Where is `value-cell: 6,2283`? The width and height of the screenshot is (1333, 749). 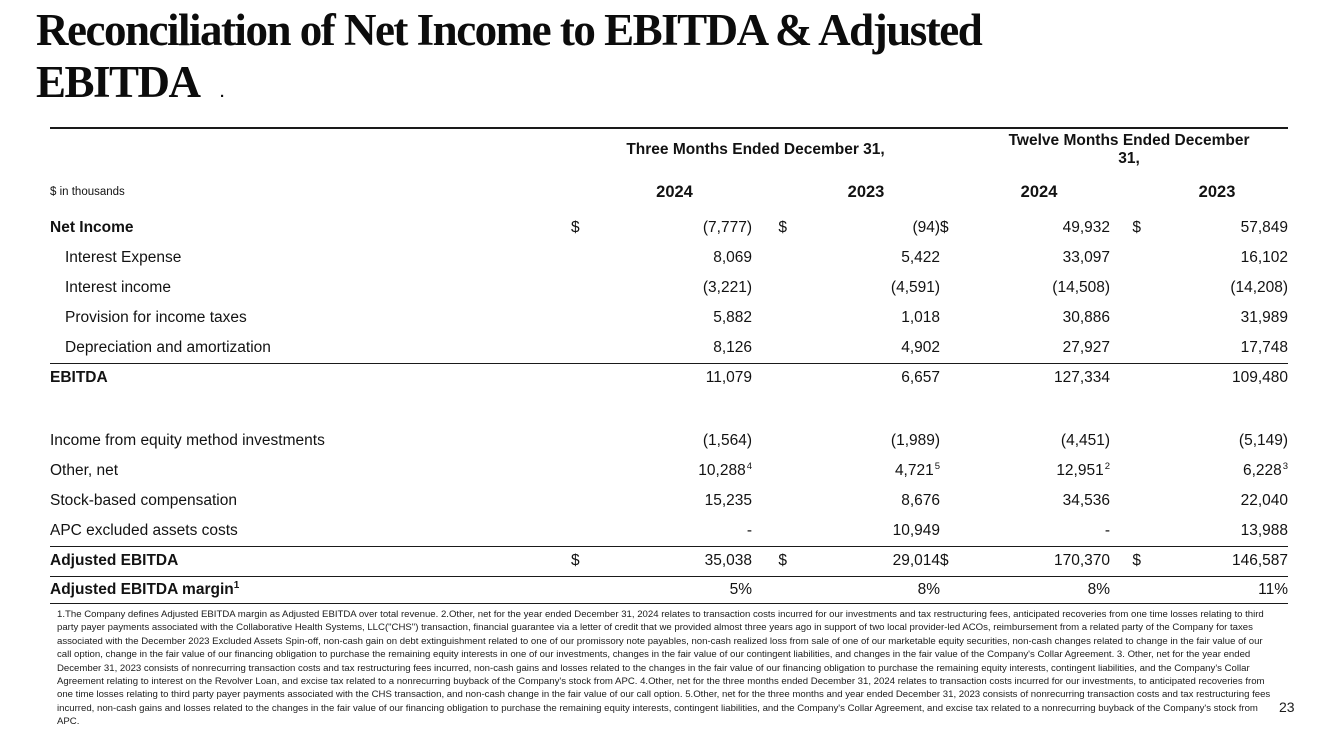
value-cell: 6,2283 is located at coordinates (1265, 470).